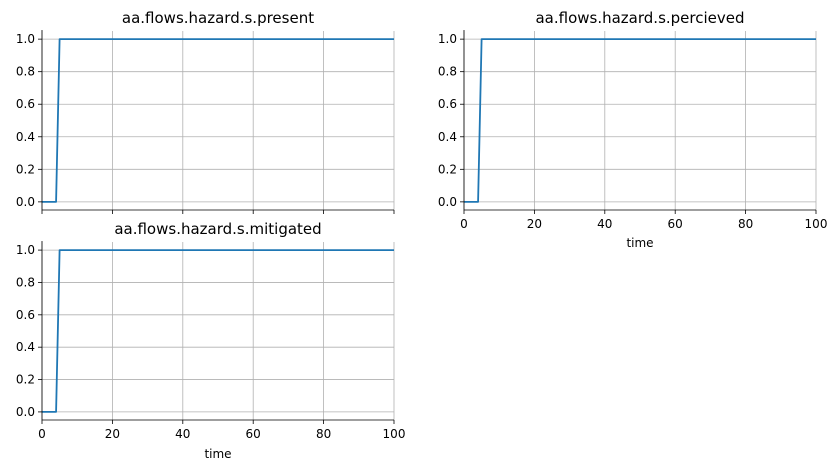  Describe the element at coordinates (217, 229) in the screenshot. I see `subplot-title: aa.flows.hazard.s.mitigated` at that location.